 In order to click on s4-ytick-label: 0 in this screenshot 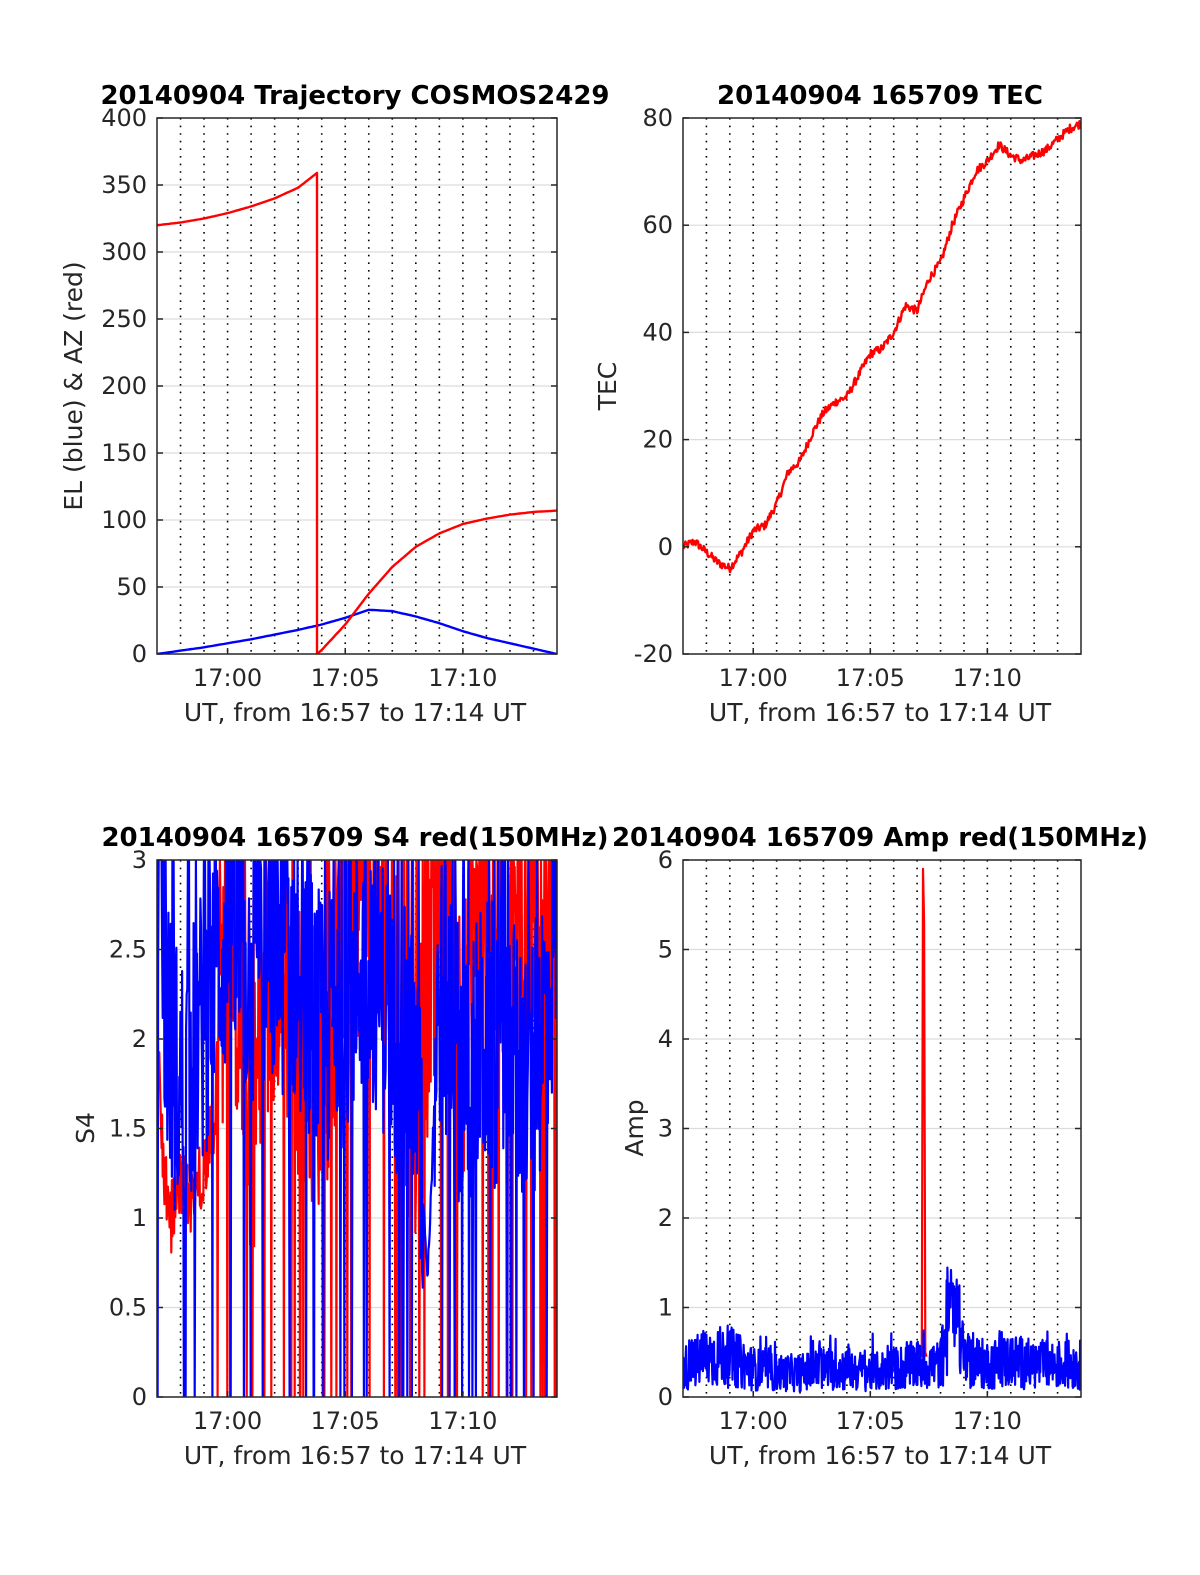, I will do `click(139, 1397)`.